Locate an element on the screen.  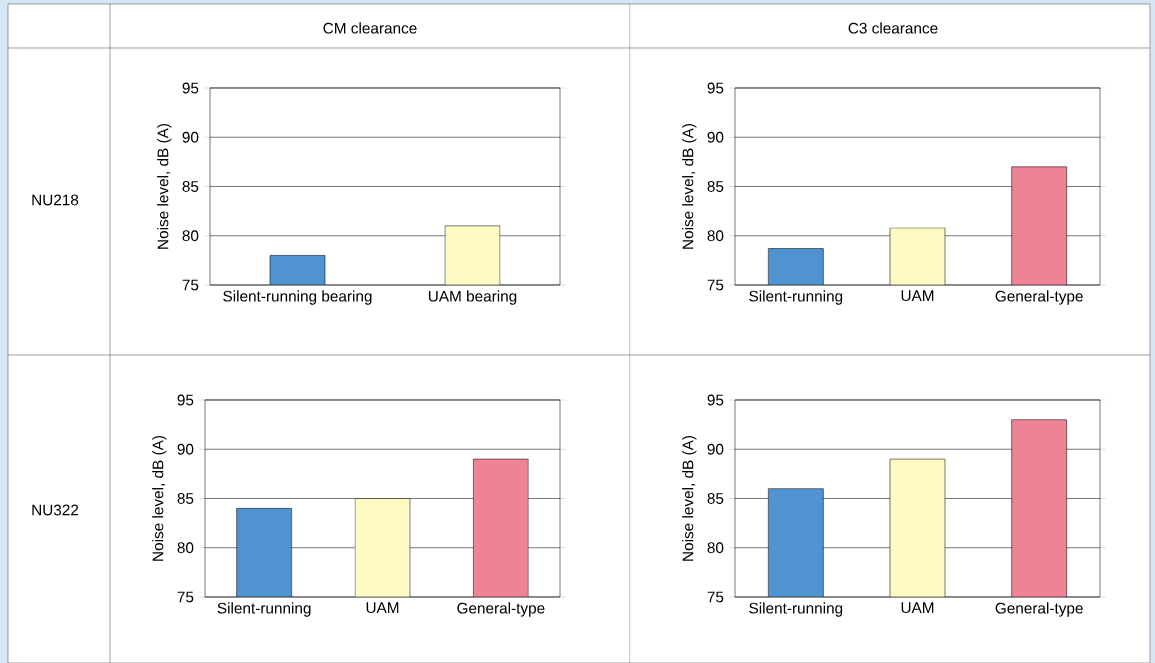
chart-title: CM clearance is located at coordinates (370, 28).